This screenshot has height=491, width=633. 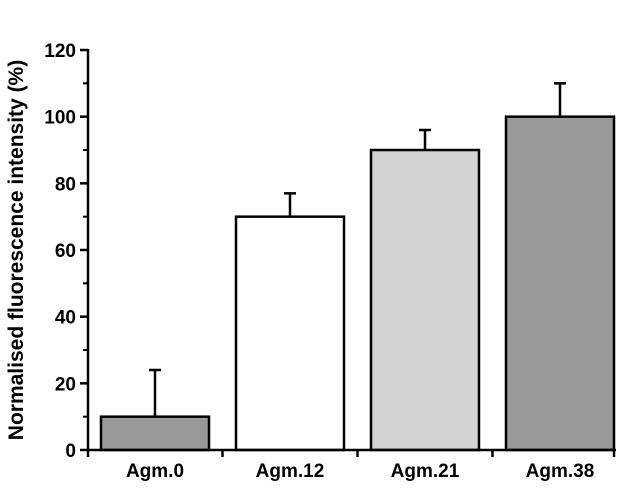 I want to click on x-tick-label-agm-0: Agm.0, so click(x=155, y=471).